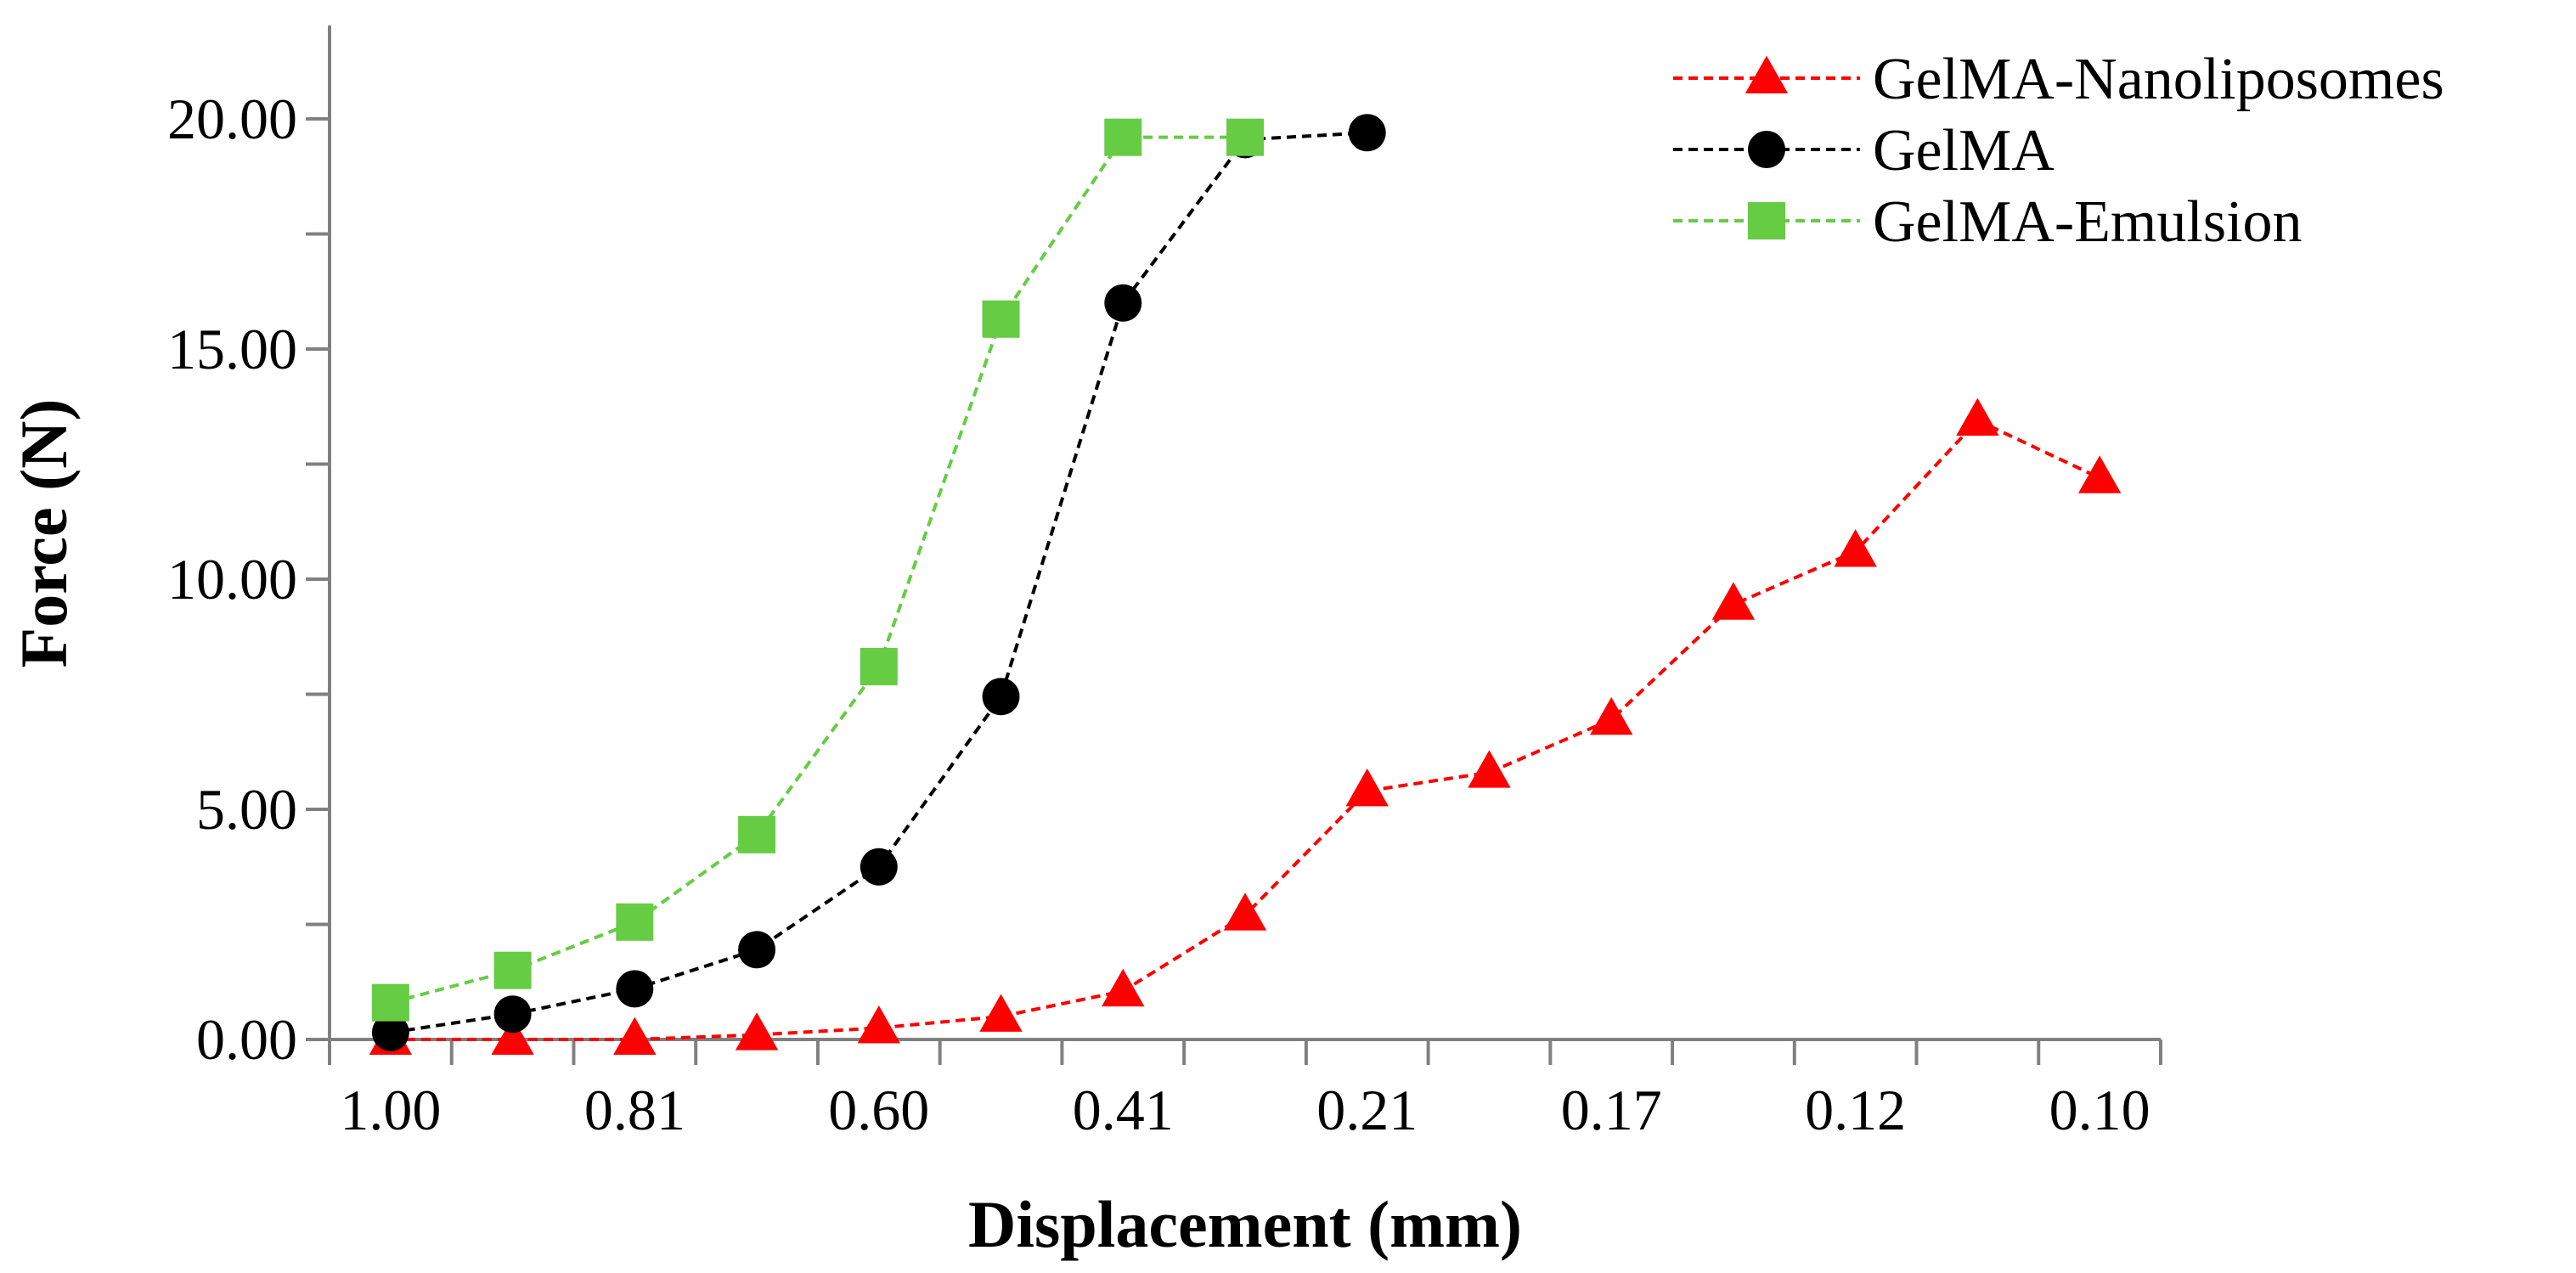  I want to click on legend-label: GelMA-Nanoliposomes, so click(2158, 79).